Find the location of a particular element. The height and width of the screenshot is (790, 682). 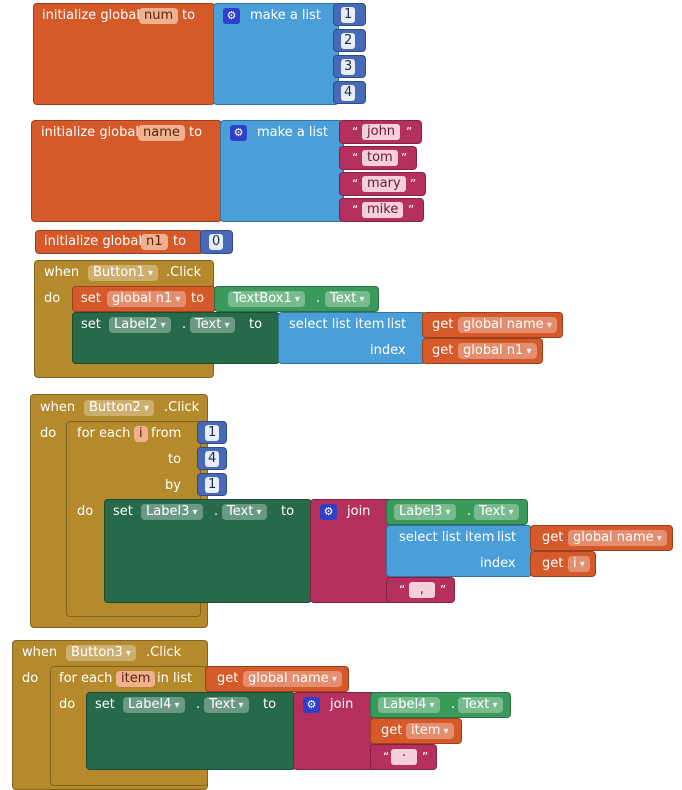

number-block: 3 is located at coordinates (349, 66).